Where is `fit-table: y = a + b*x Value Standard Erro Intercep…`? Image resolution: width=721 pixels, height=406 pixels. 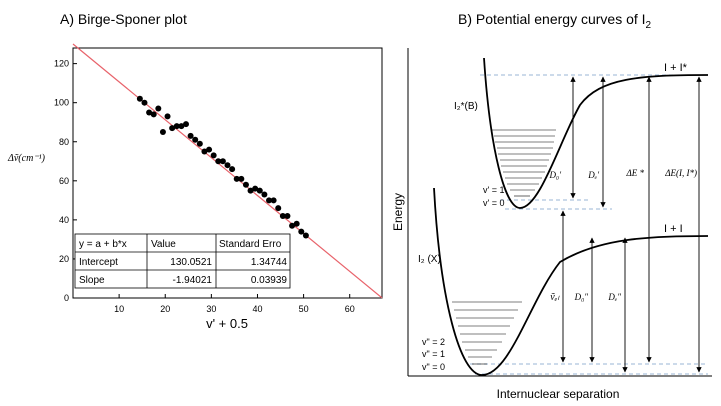 fit-table: y = a + b*x Value Standard Erro Intercep… is located at coordinates (182, 261).